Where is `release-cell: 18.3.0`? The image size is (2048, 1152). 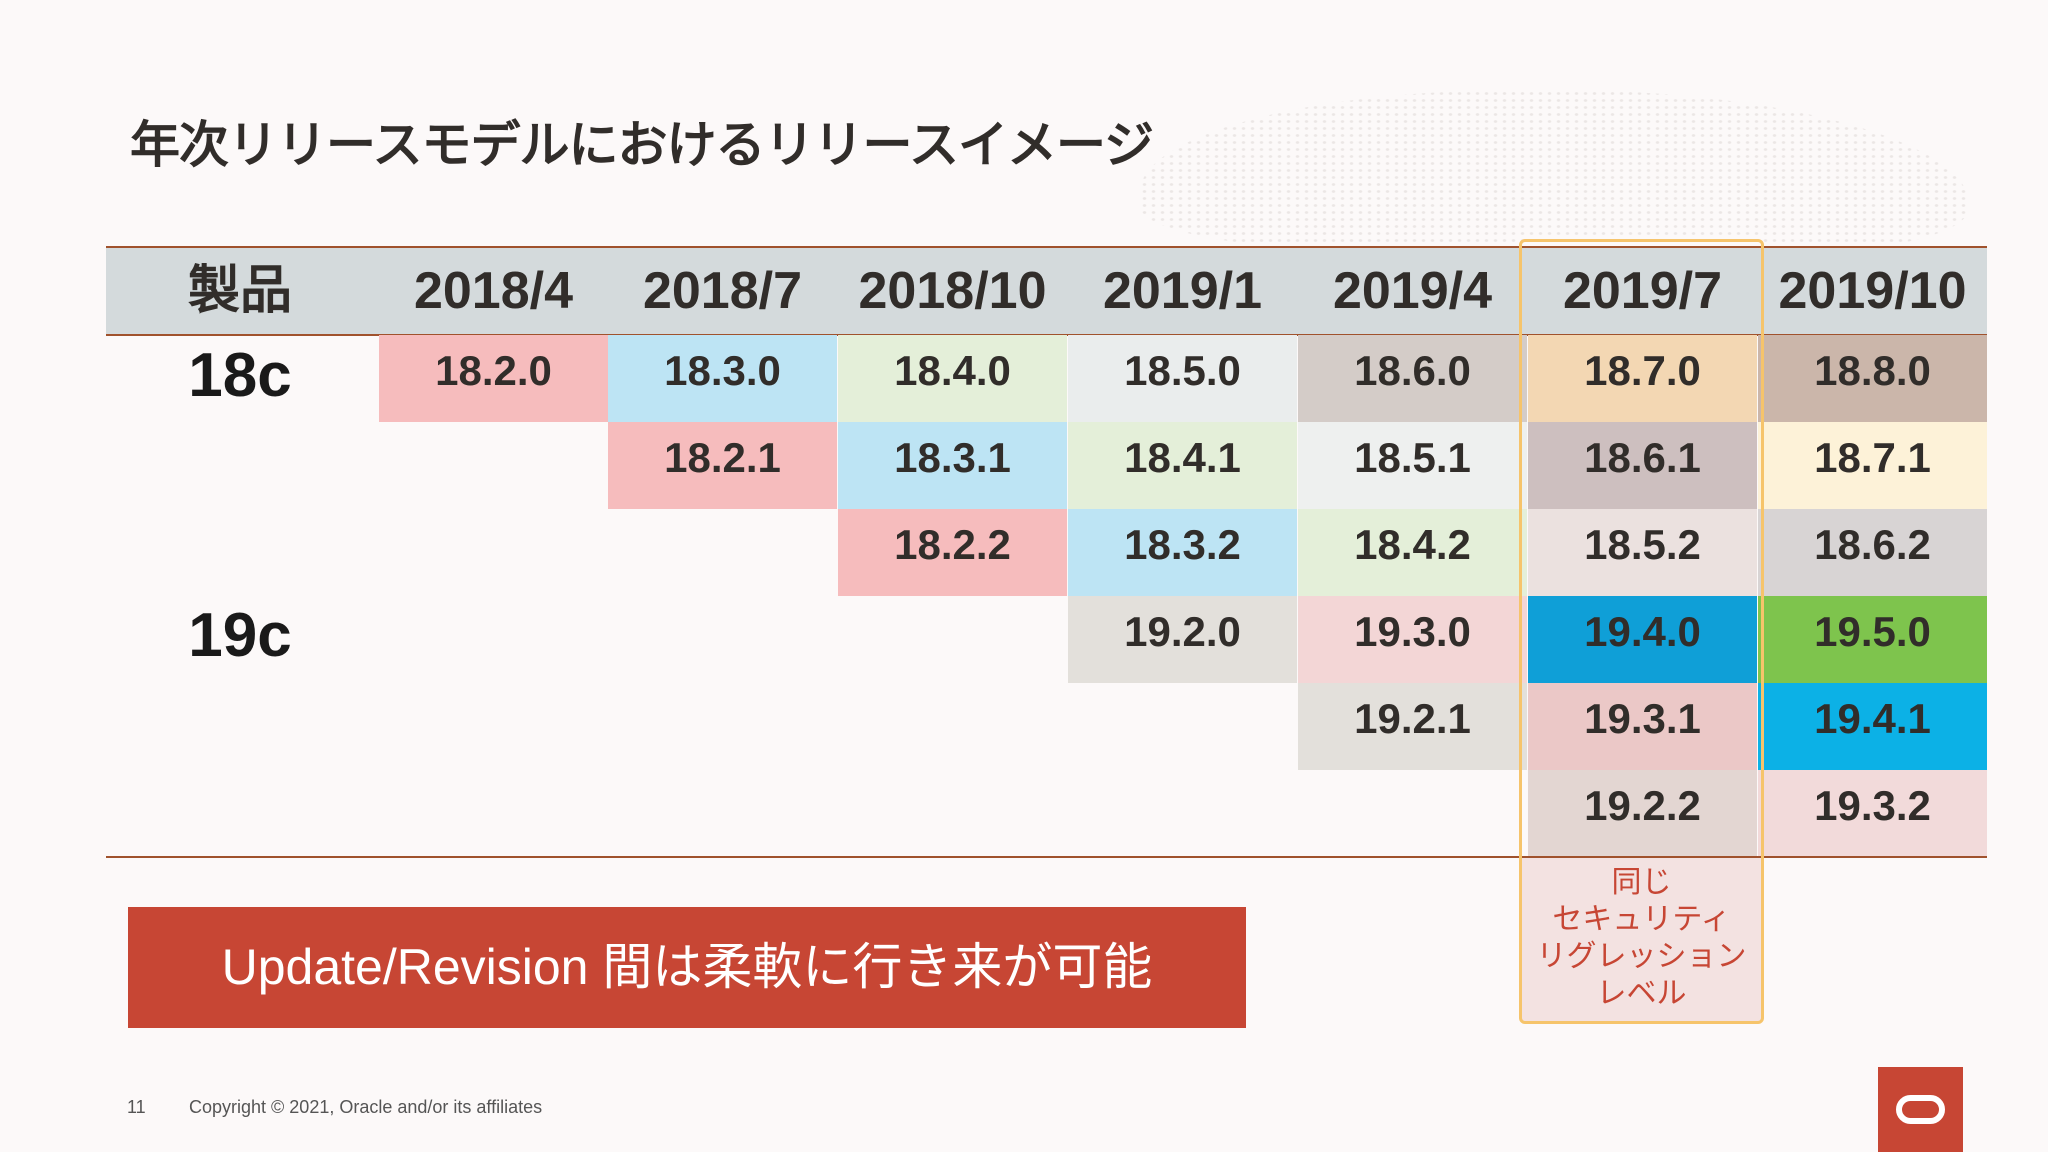
release-cell: 18.3.0 is located at coordinates (722, 378).